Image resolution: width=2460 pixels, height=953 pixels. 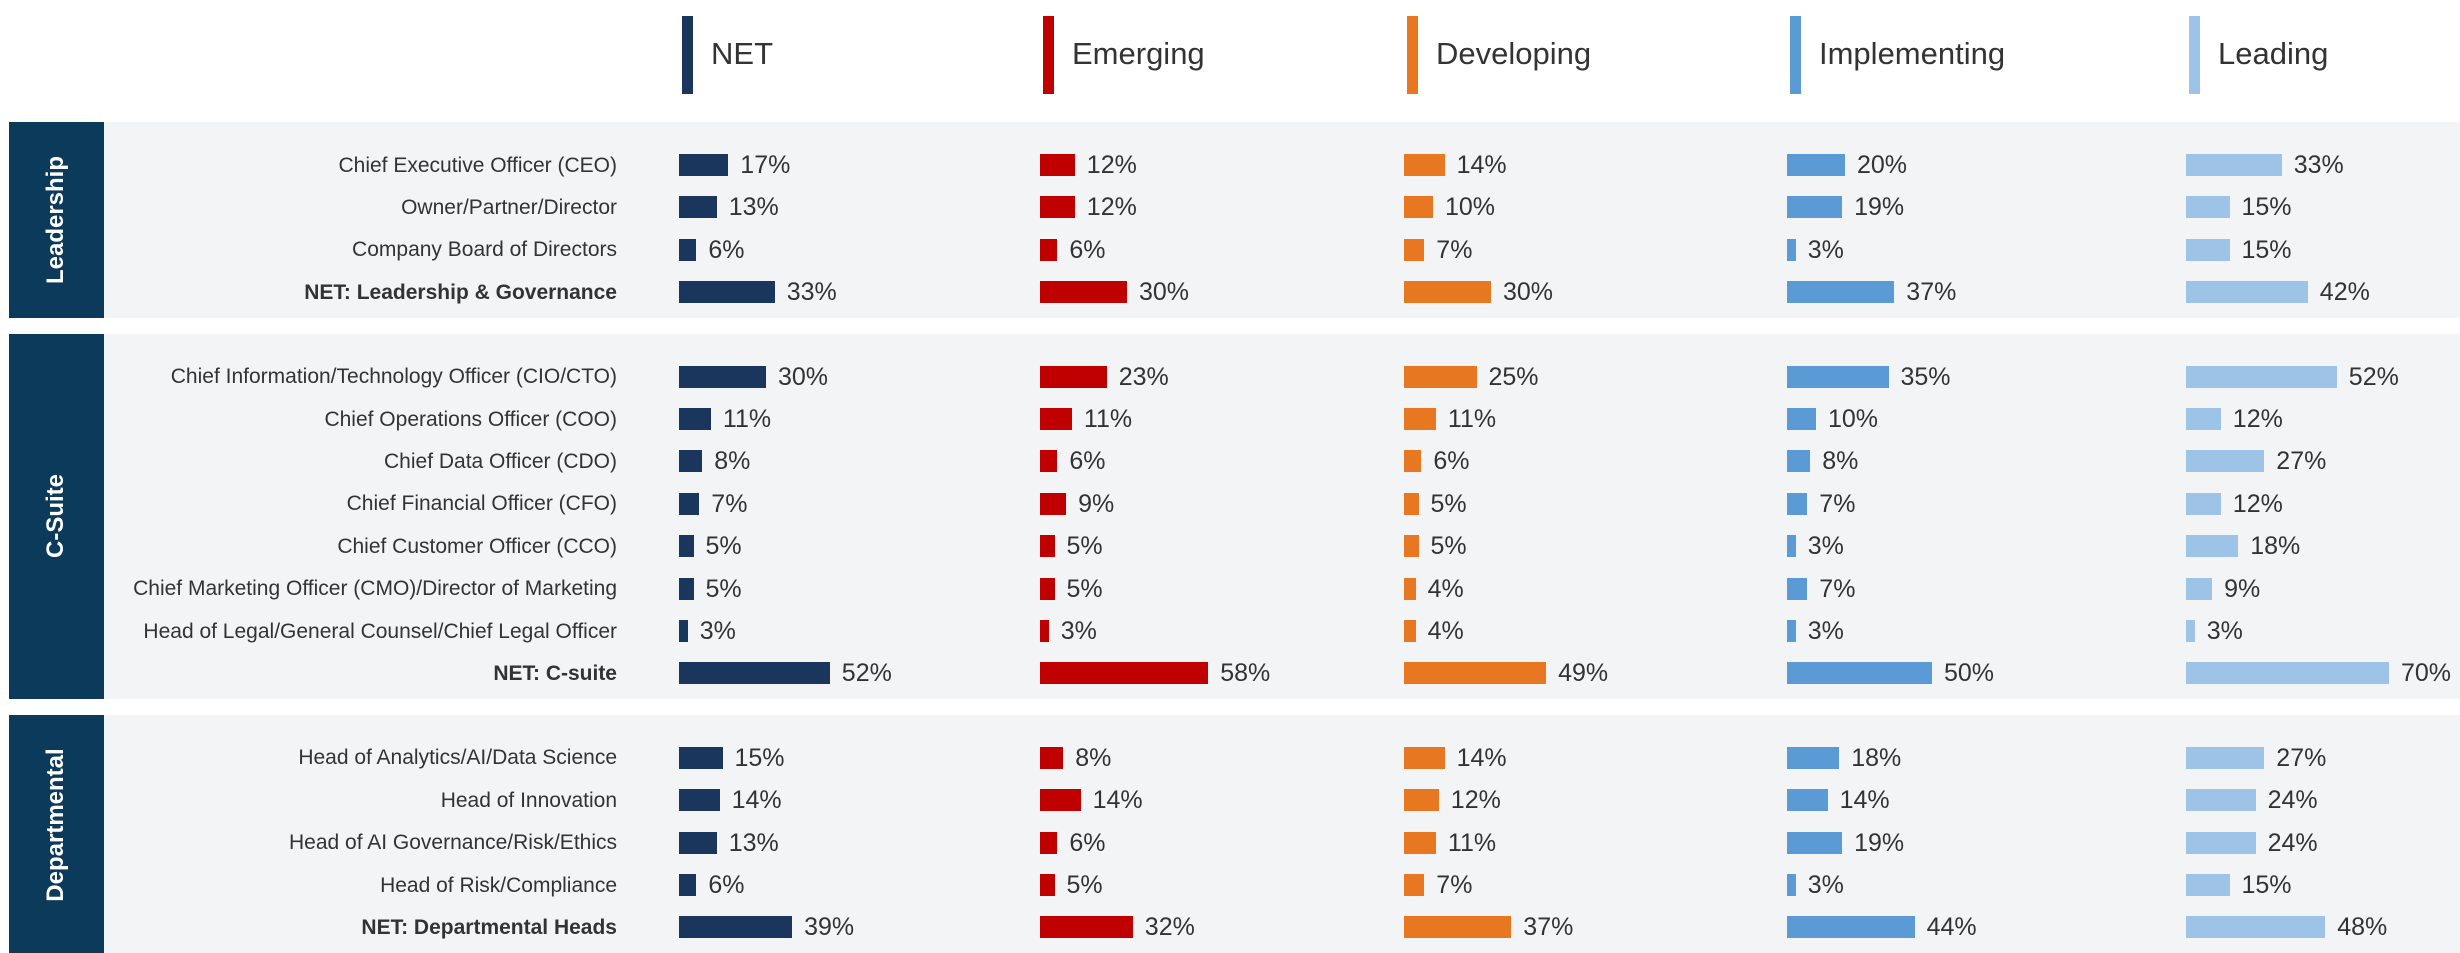 I want to click on value-label: 50%, so click(x=1969, y=673).